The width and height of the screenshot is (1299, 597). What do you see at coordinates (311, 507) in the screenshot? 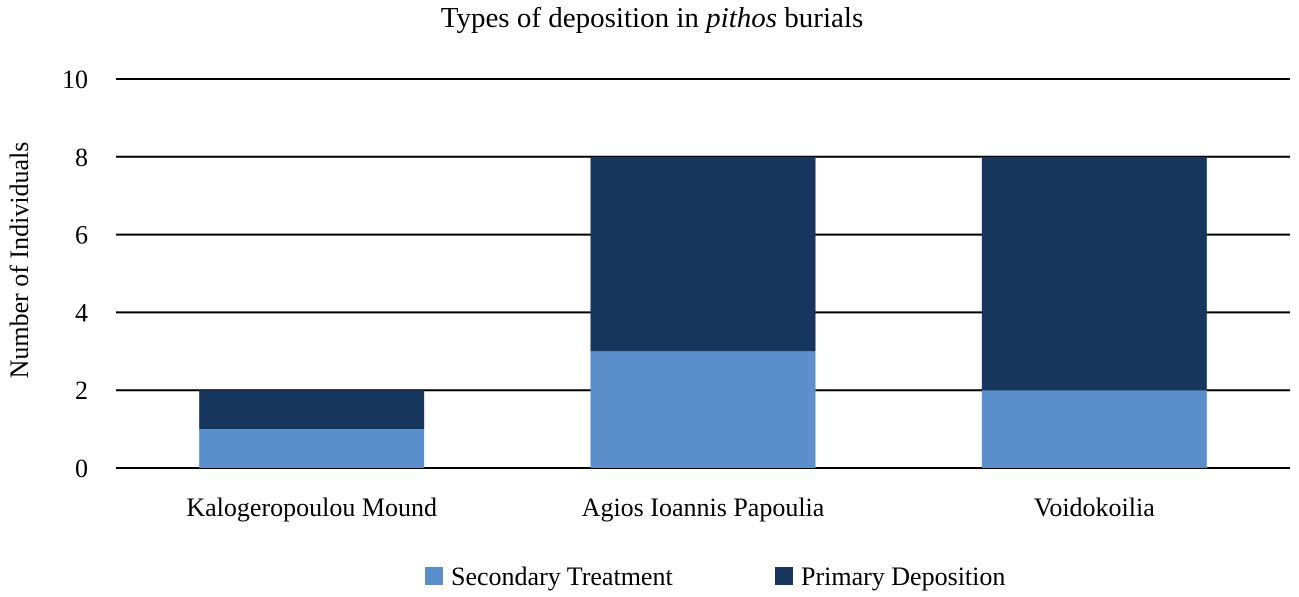
I see `x-tick-label: Kalogeropoulou Mound` at bounding box center [311, 507].